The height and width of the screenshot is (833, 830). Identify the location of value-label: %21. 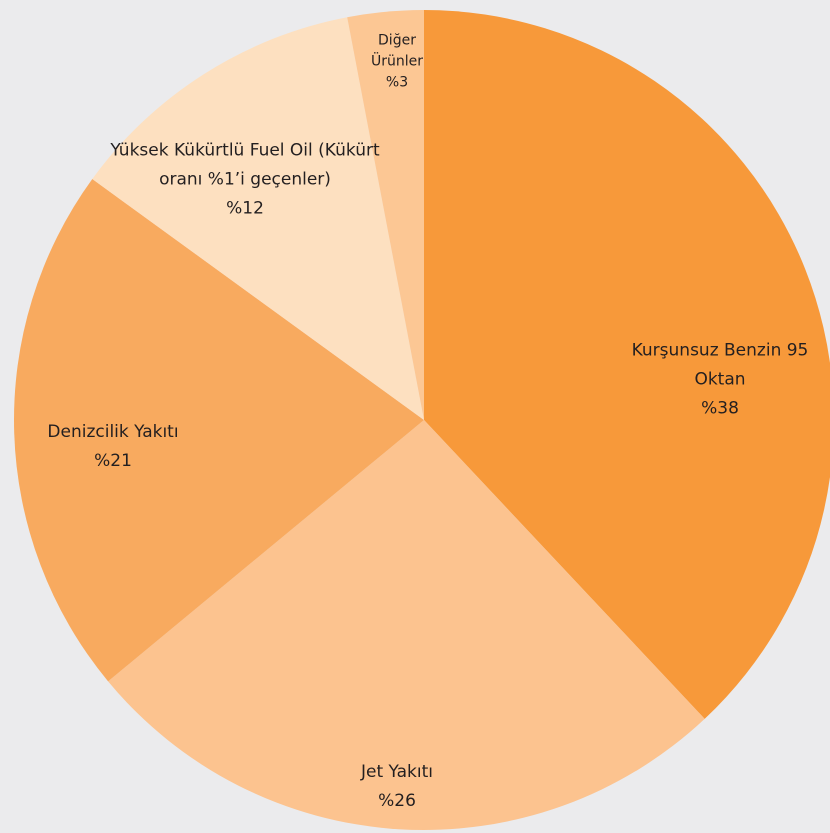
(113, 461).